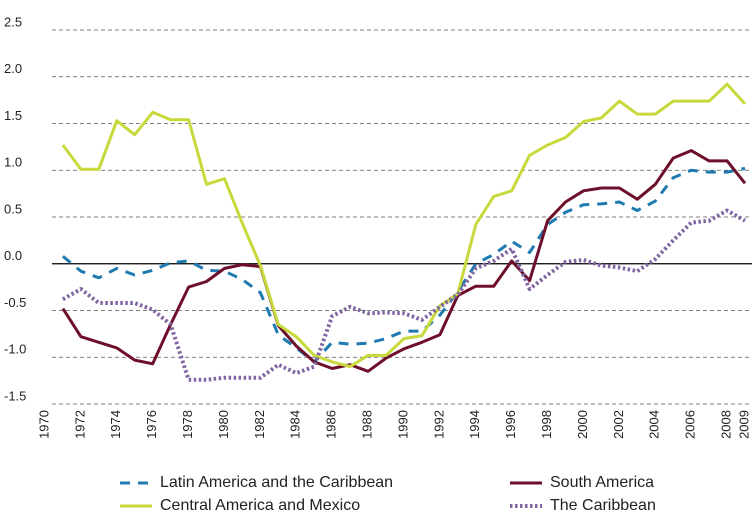  Describe the element at coordinates (725, 424) in the screenshot. I see `x-tick-label: 2008` at that location.